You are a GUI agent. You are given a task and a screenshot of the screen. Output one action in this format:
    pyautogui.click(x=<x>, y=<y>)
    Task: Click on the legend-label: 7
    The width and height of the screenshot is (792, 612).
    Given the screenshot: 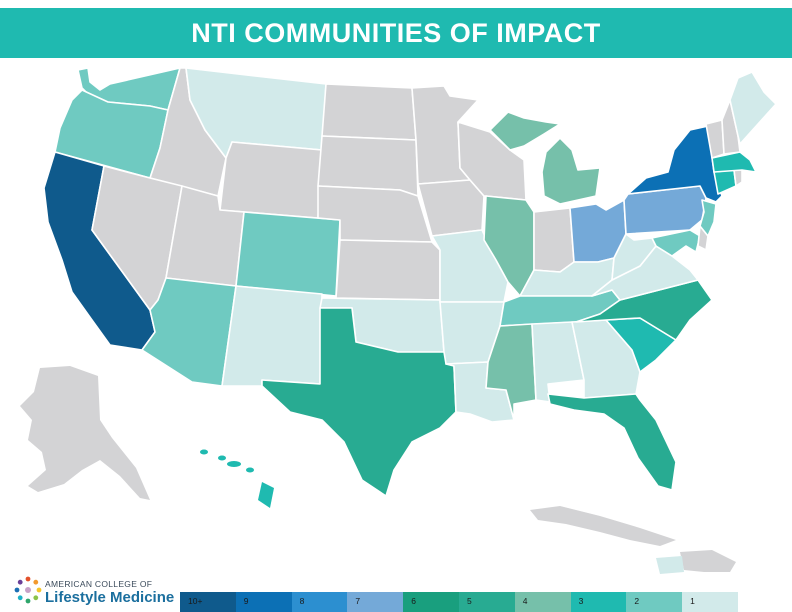 What is the action you would take?
    pyautogui.click(x=358, y=601)
    